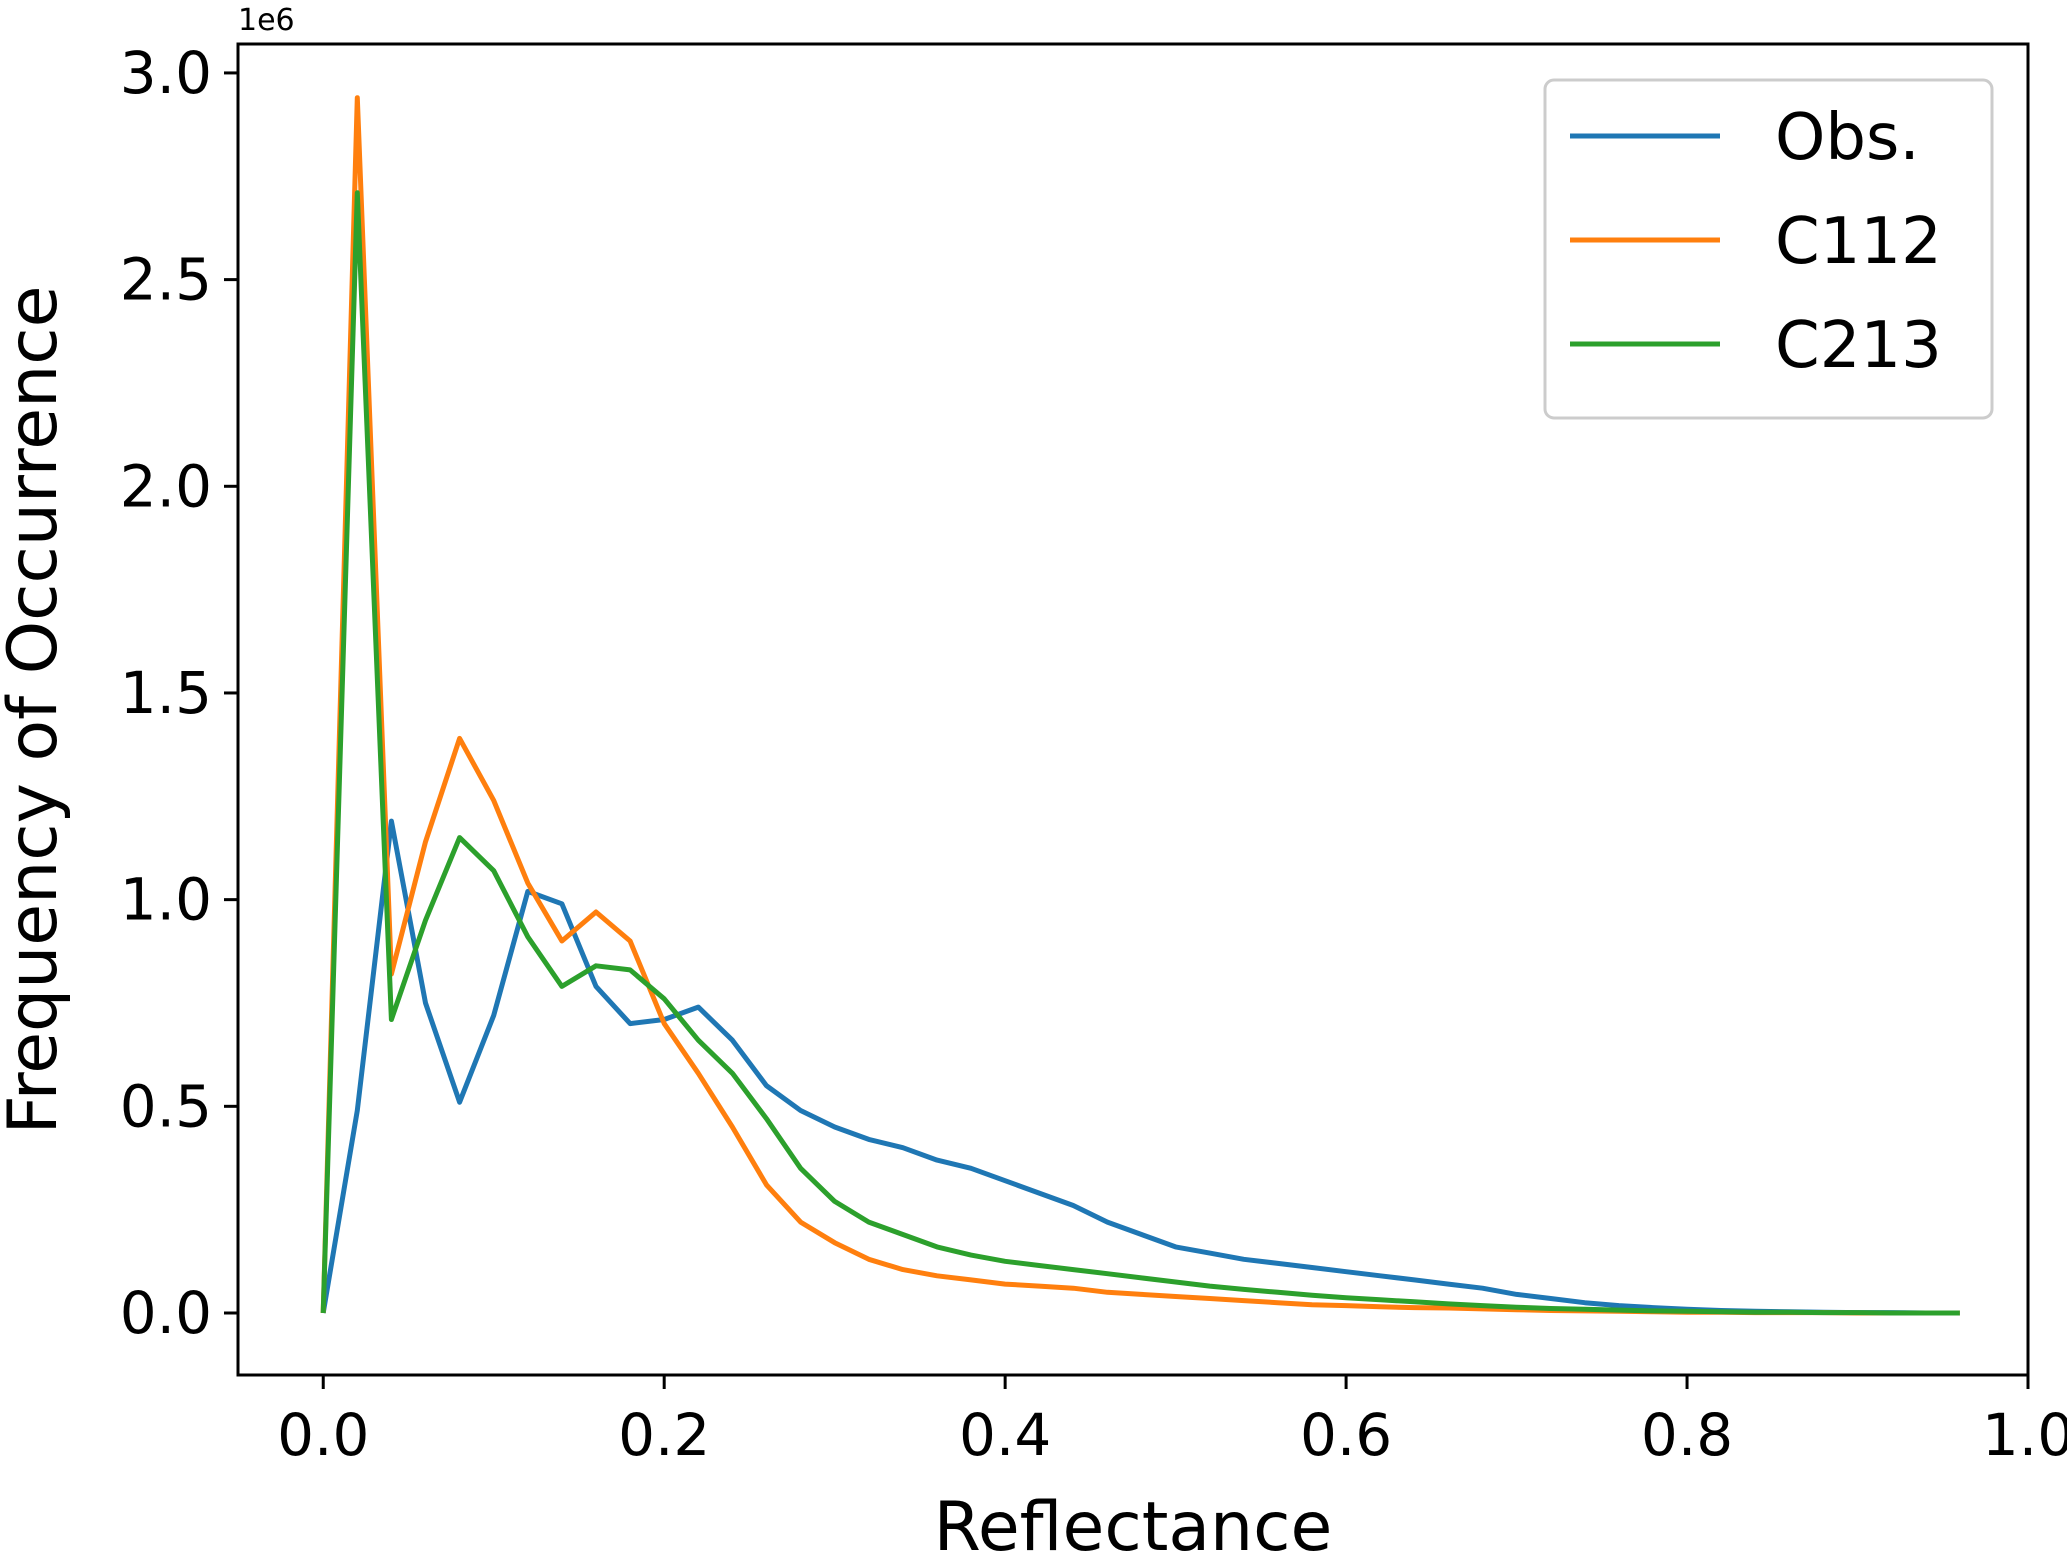 This screenshot has width=2067, height=1554. I want to click on x-tick-label: 0.6, so click(1346, 1435).